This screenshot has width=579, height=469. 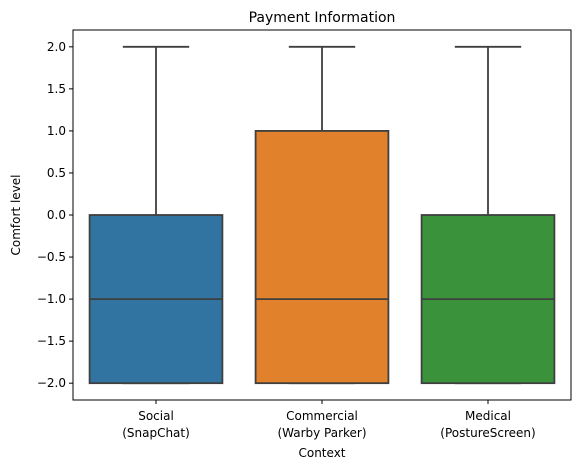 What do you see at coordinates (487, 433) in the screenshot?
I see `x-tick-sublabel: (PostureScreen)` at bounding box center [487, 433].